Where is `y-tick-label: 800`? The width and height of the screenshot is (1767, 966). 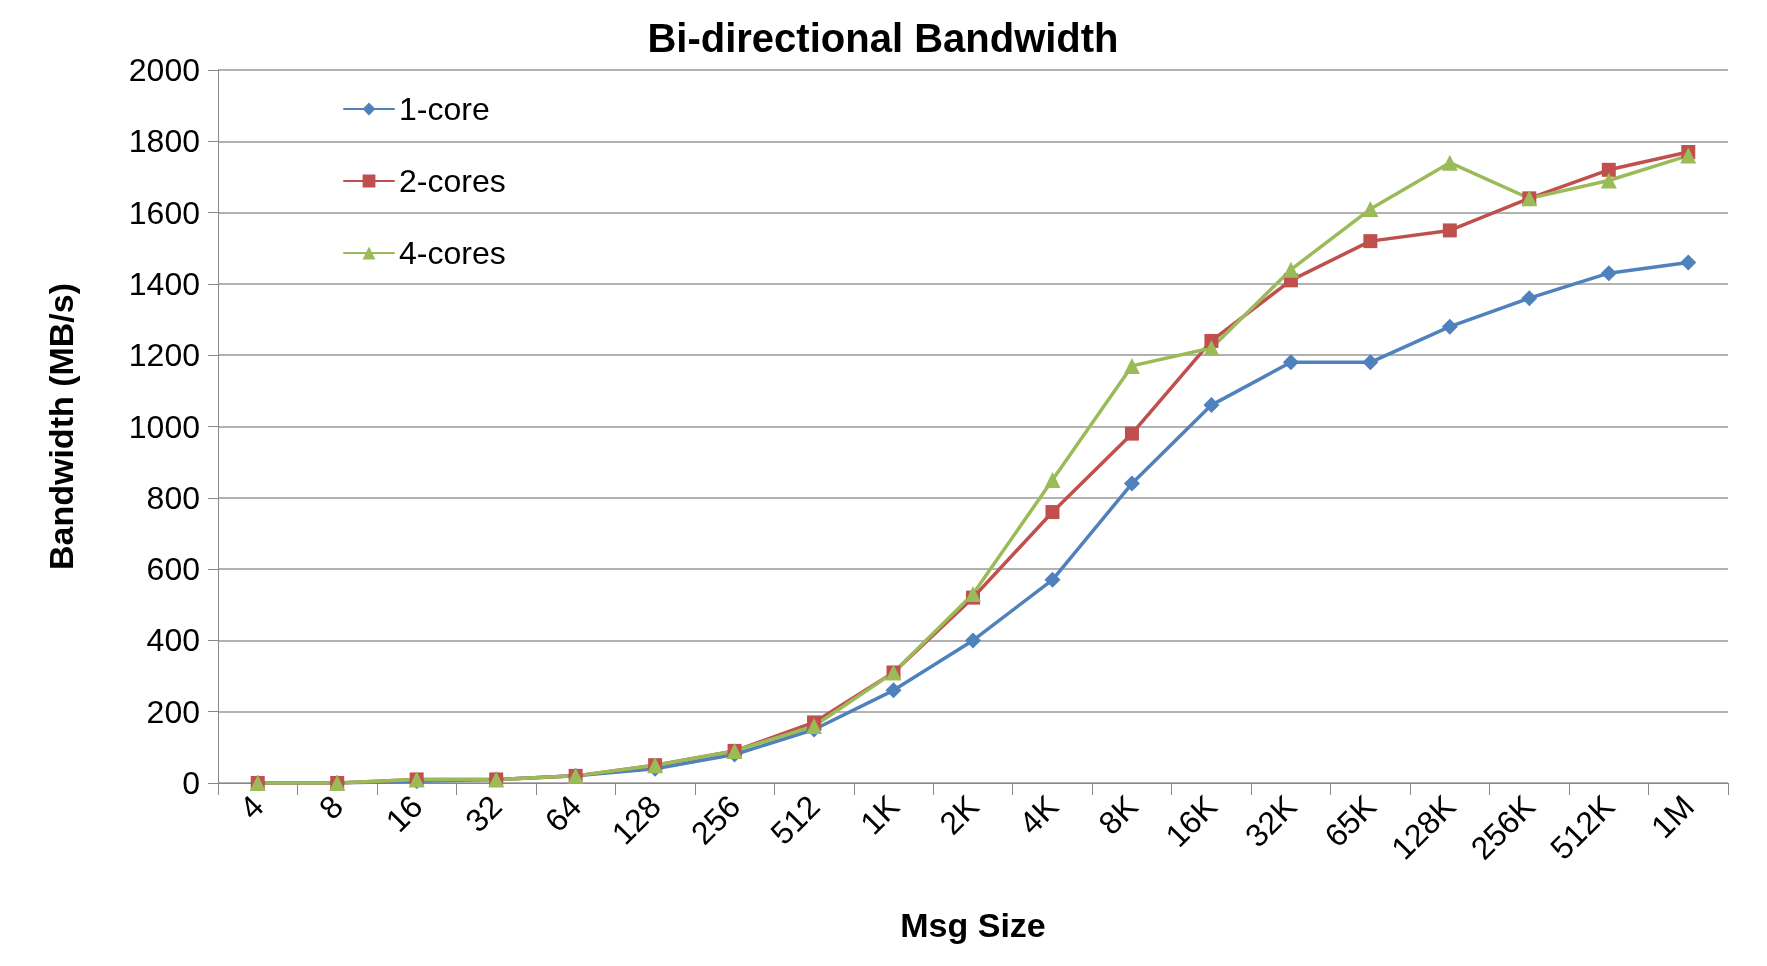 y-tick-label: 800 is located at coordinates (173, 497).